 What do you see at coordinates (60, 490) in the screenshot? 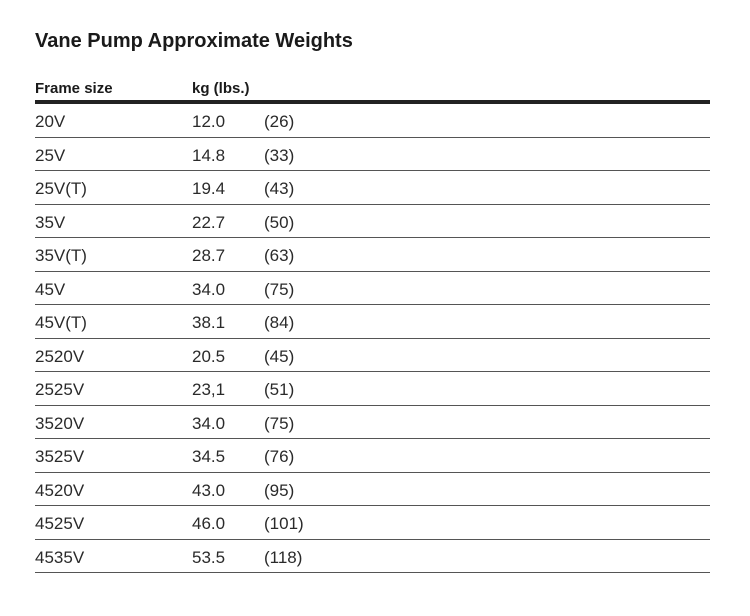
I see `table-cell: 4520V` at bounding box center [60, 490].